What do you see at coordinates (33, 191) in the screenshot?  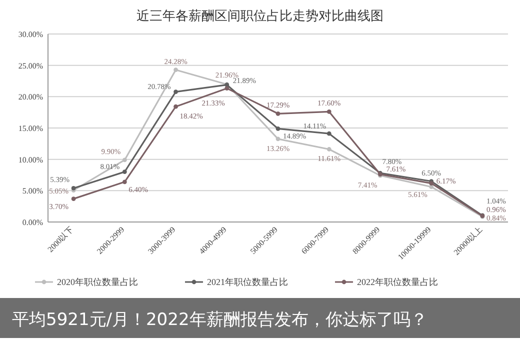 I see `y-tick-label: 5.00%` at bounding box center [33, 191].